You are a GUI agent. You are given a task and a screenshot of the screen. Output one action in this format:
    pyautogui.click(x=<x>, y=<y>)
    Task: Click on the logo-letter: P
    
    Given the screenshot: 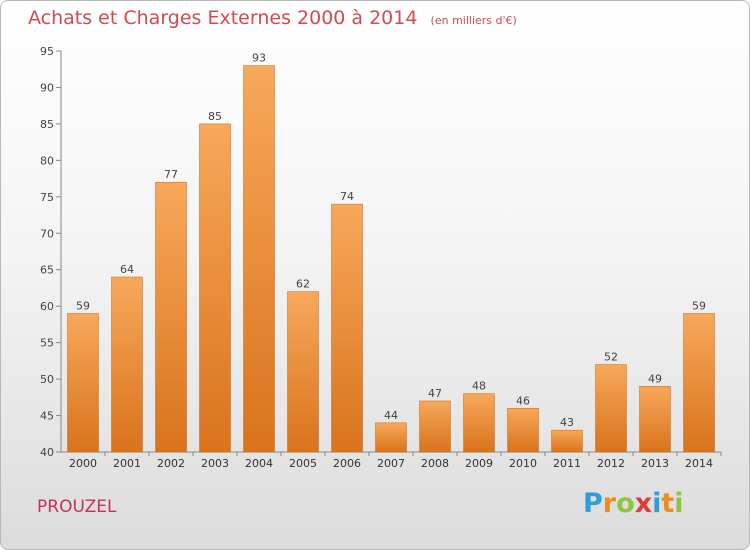 What is the action you would take?
    pyautogui.click(x=593, y=503)
    